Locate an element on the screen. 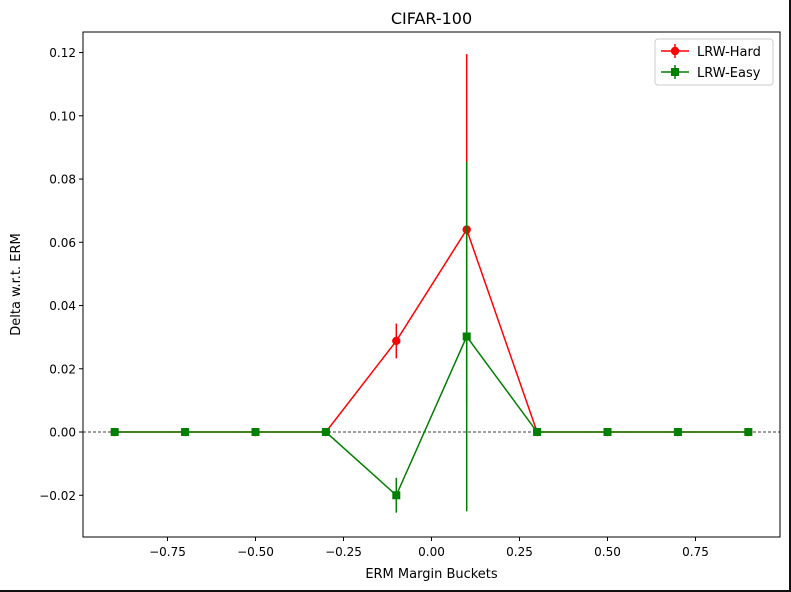  legend-item-lrw-hard: LRW-Hard is located at coordinates (711, 52).